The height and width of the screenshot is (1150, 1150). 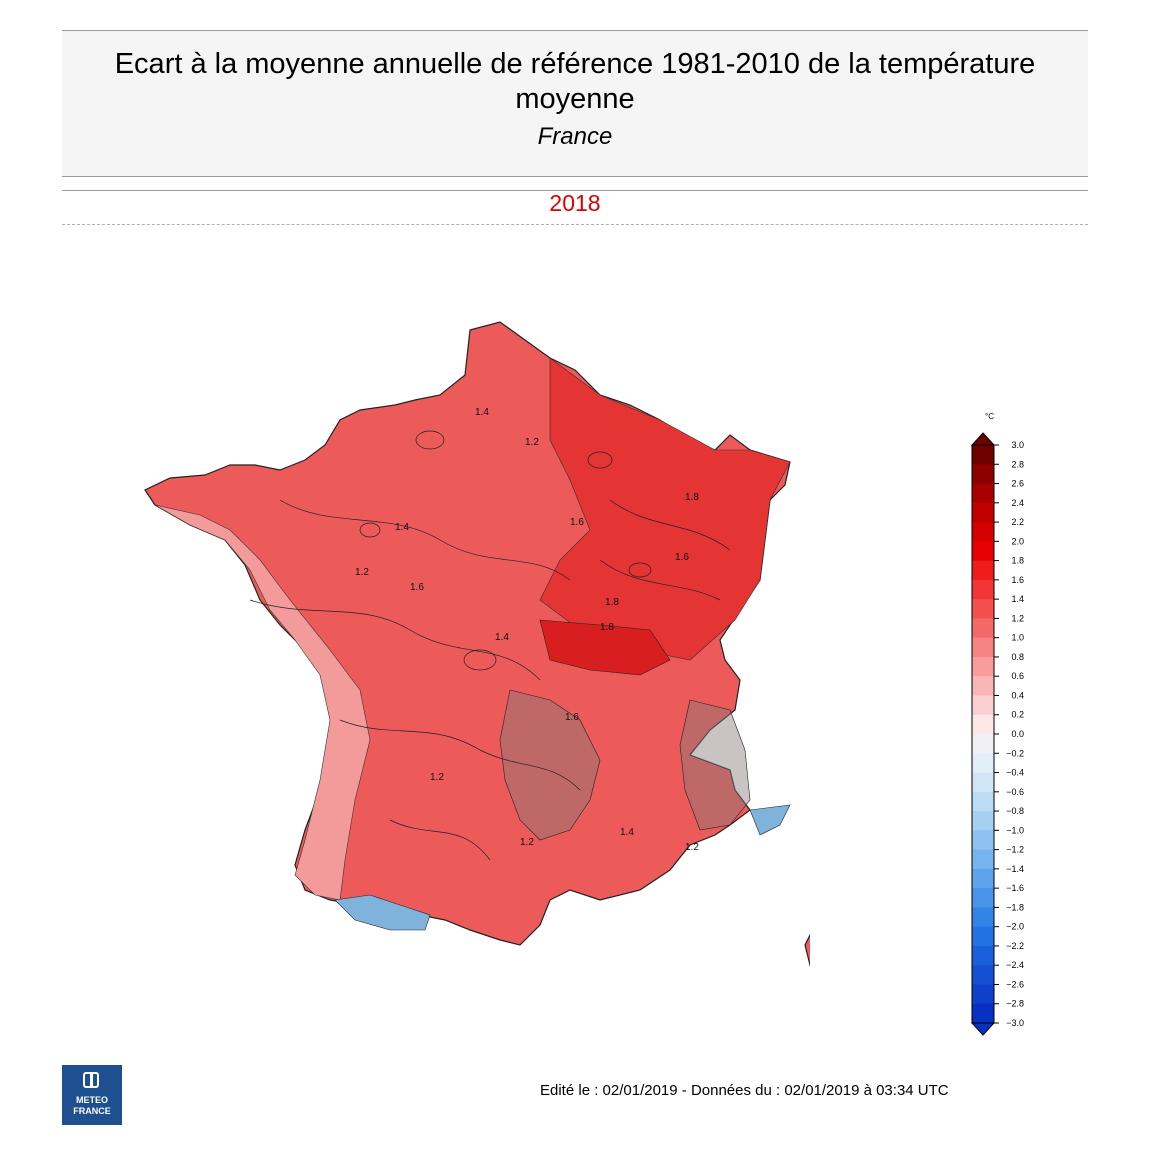 What do you see at coordinates (770, 820) in the screenshot?
I see `cool-zone-riviera` at bounding box center [770, 820].